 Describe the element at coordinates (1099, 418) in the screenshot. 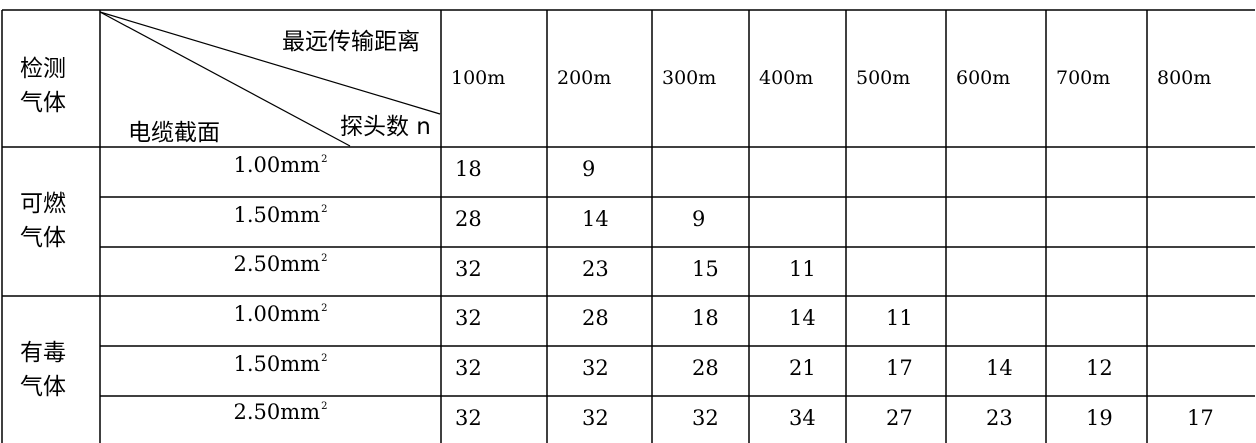

I see `probe-count-value: 19` at that location.